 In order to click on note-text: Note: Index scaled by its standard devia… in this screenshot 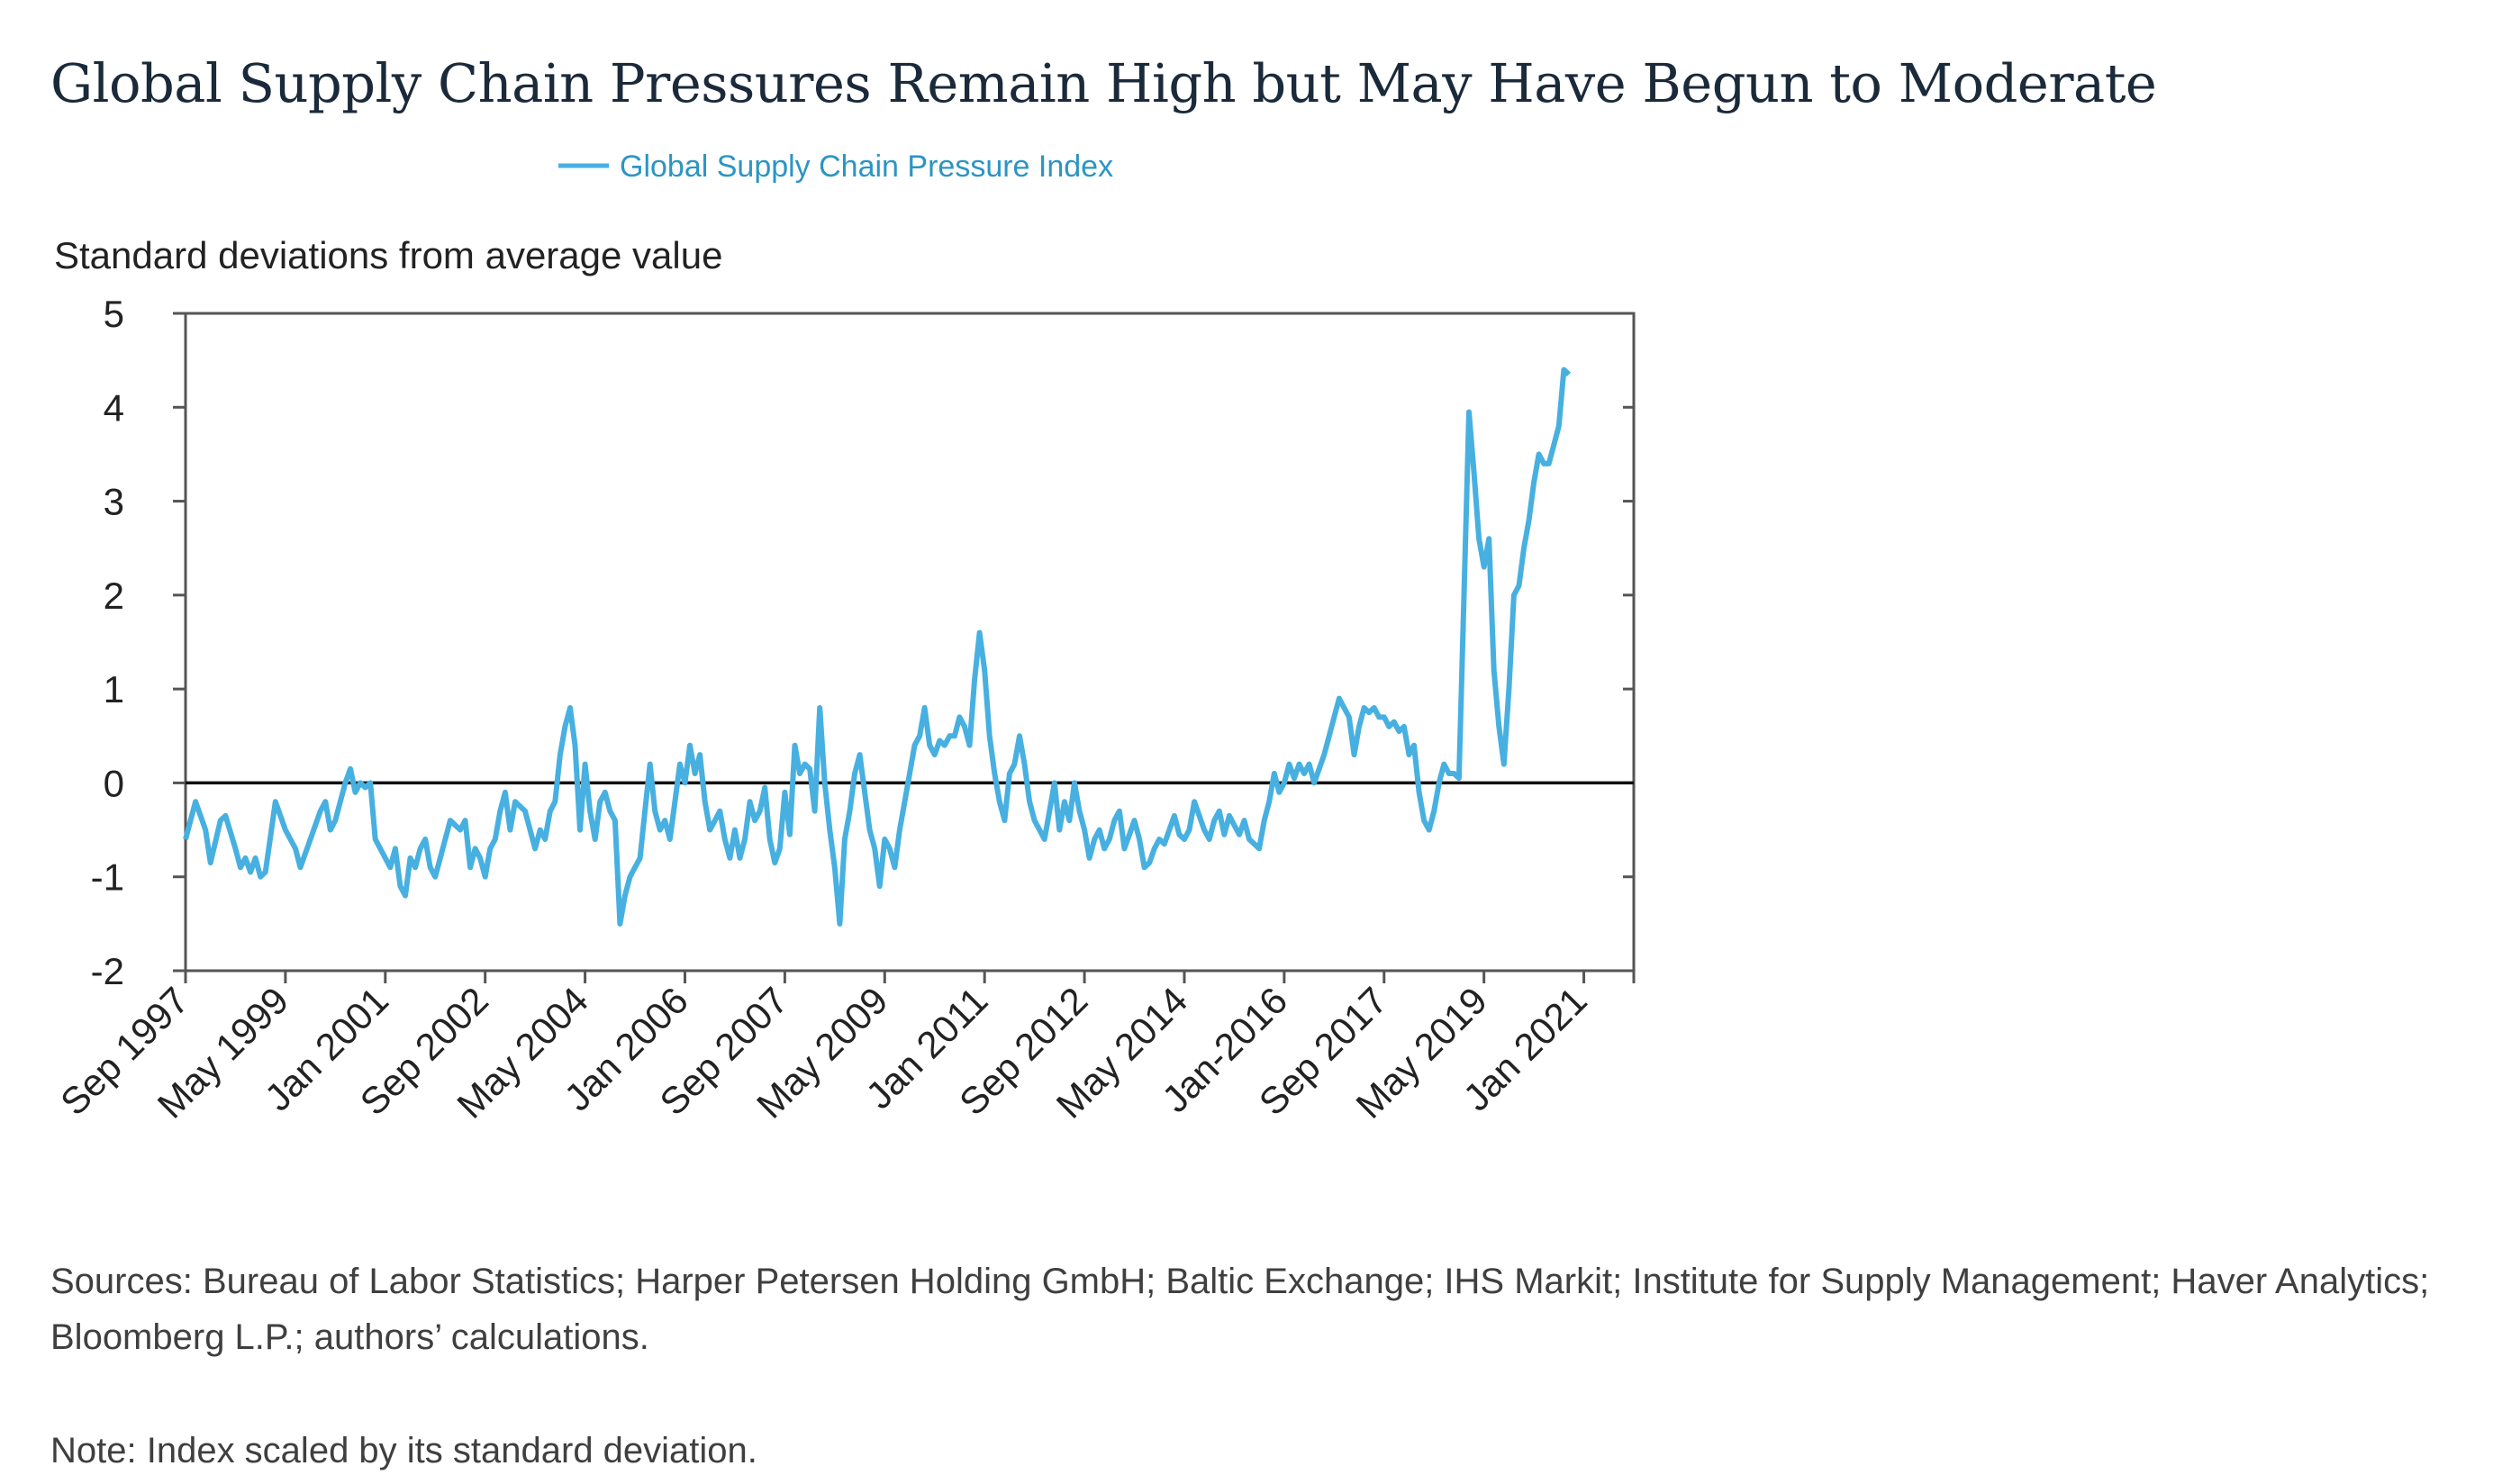, I will do `click(403, 1450)`.